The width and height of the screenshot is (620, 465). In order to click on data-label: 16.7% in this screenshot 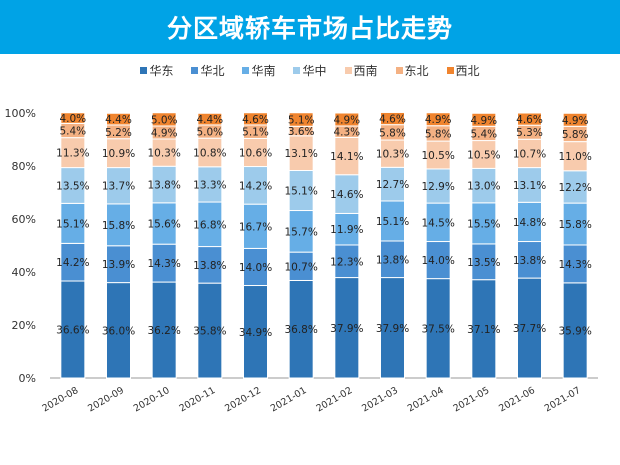, I will do `click(255, 227)`.